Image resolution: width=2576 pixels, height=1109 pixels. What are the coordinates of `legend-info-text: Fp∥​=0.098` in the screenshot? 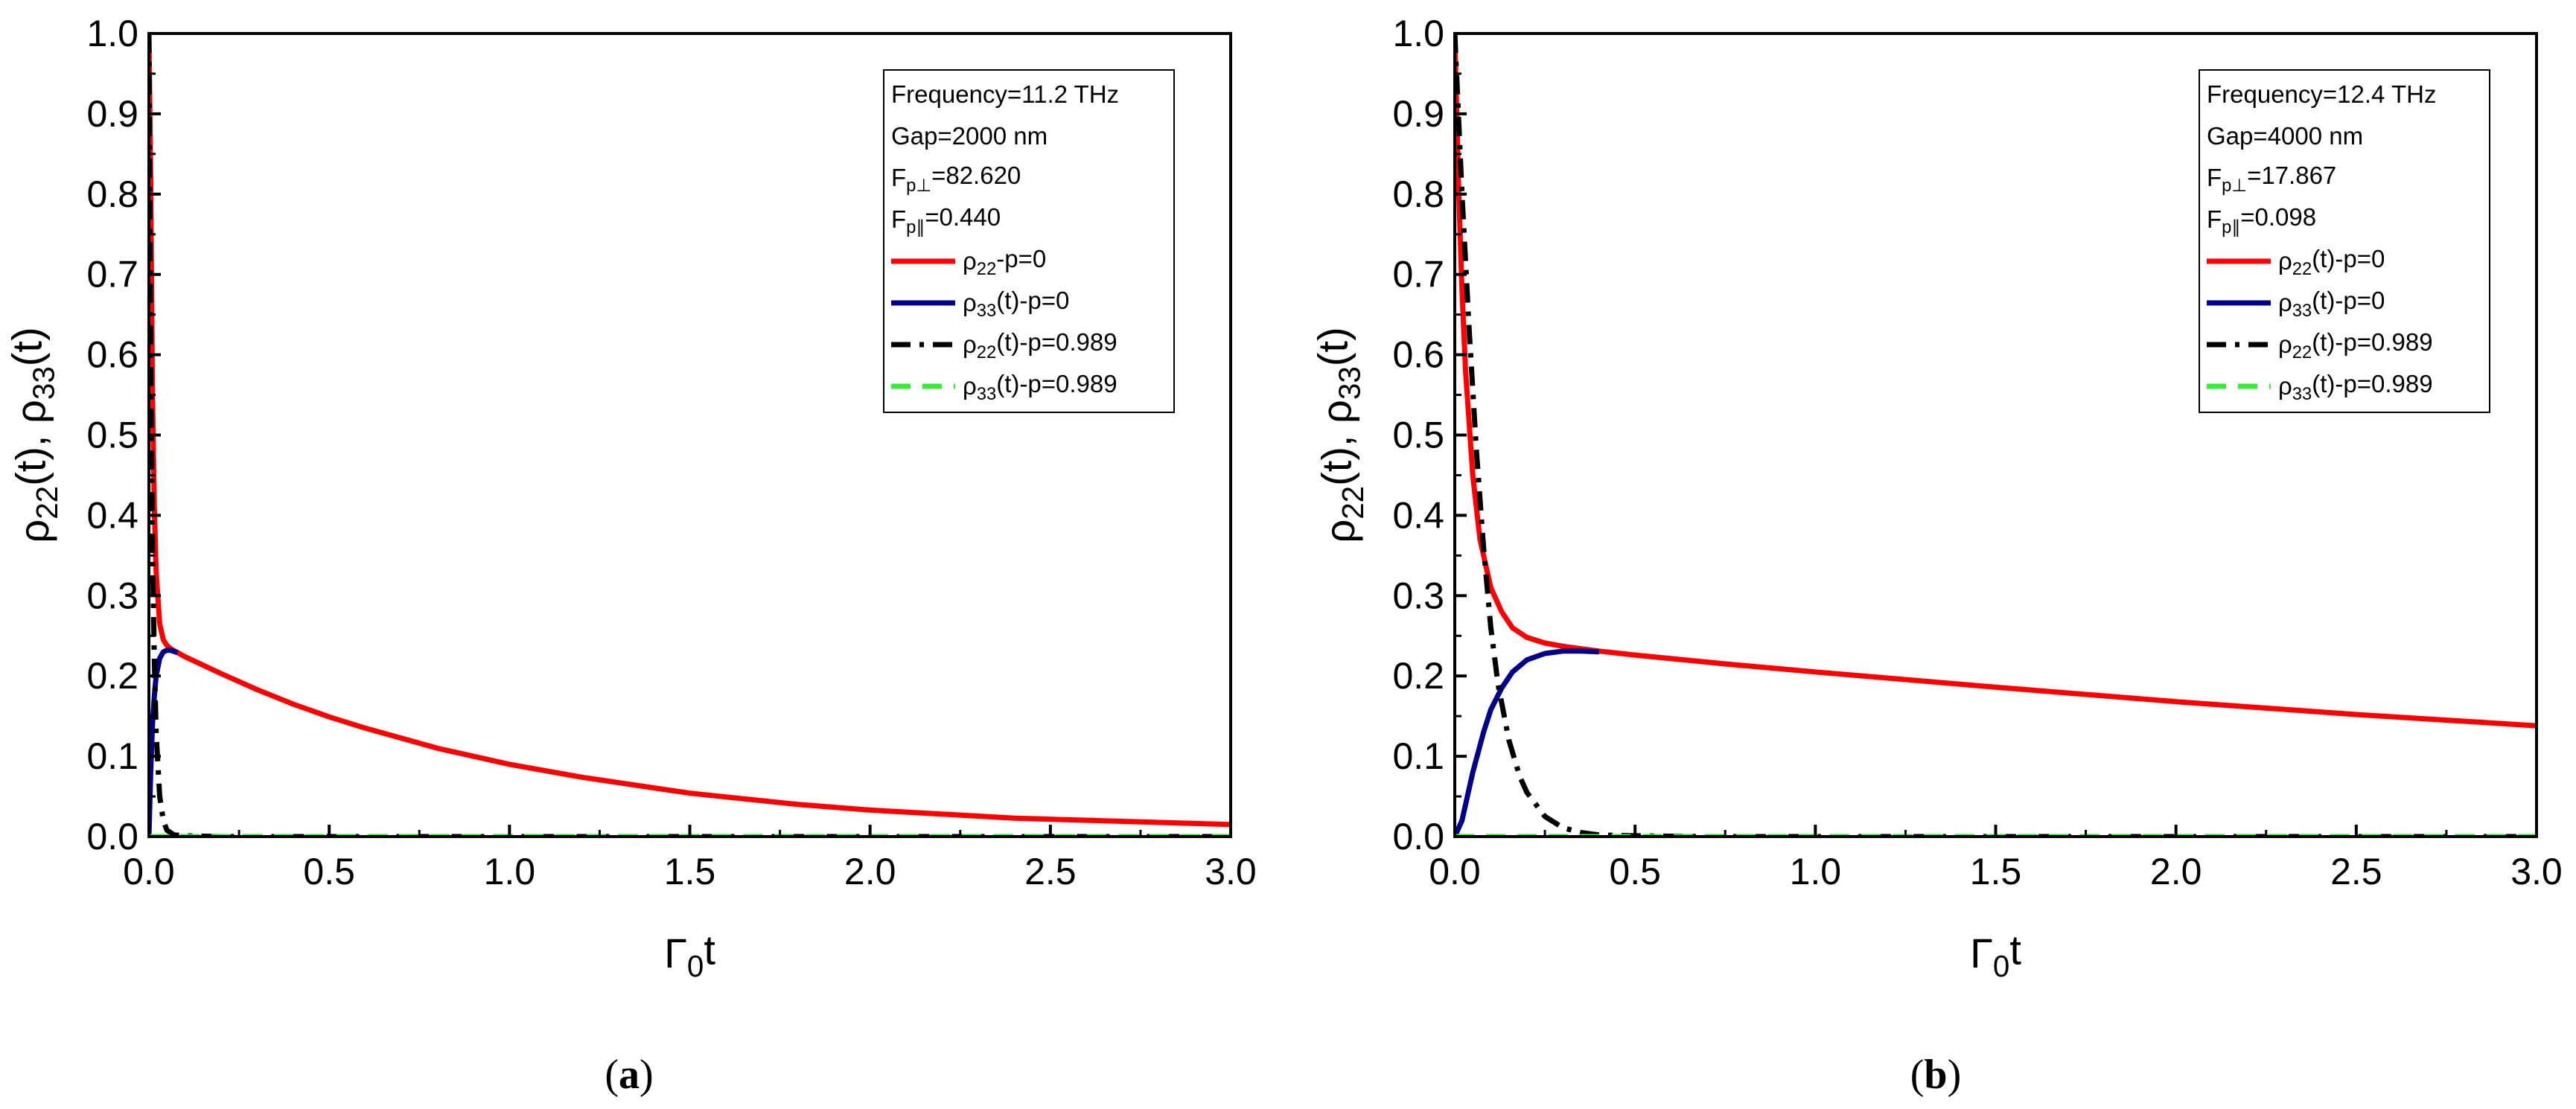 It's located at (2261, 220).